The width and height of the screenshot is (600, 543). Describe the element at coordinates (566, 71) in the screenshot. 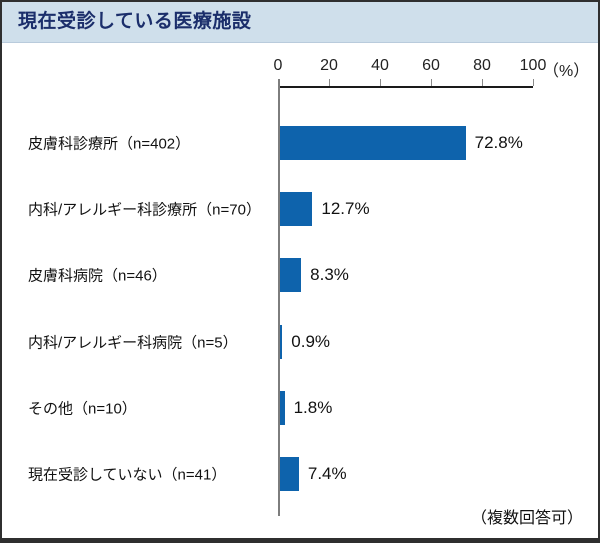

I see `axis-unit-label: （%）` at that location.